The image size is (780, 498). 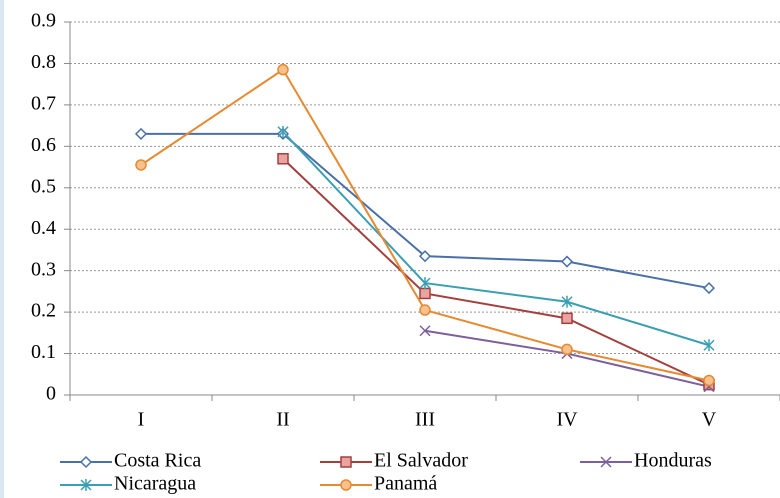 What do you see at coordinates (51, 394) in the screenshot?
I see `y-tick-label: 0` at bounding box center [51, 394].